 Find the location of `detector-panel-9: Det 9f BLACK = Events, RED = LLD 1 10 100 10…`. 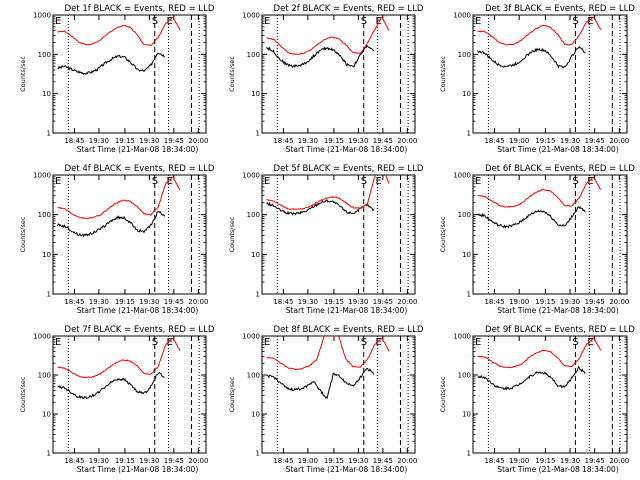

detector-panel-9: Det 9f BLACK = Events, RED = LLD 1 10 100 10… is located at coordinates (537, 399).